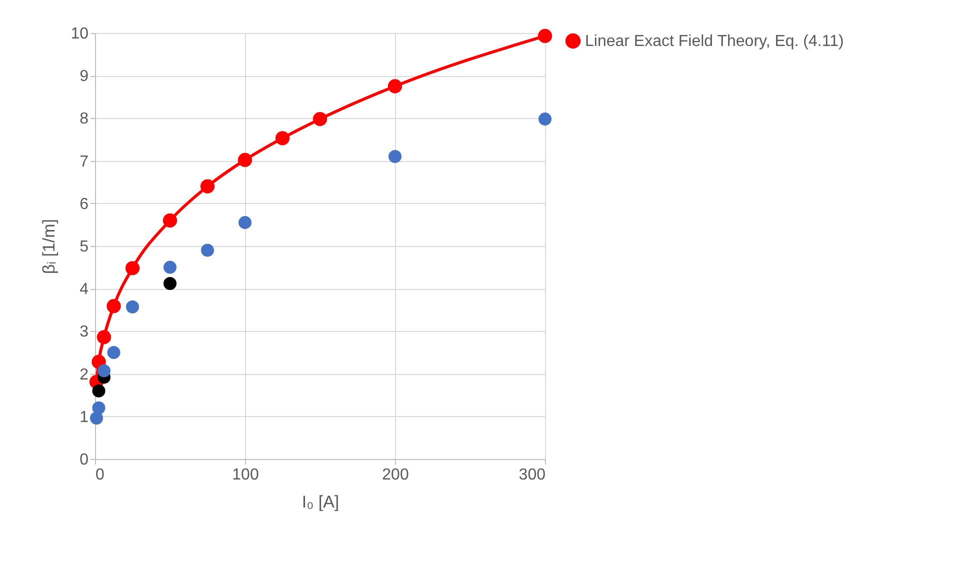 This screenshot has height=577, width=959. Describe the element at coordinates (79, 34) in the screenshot. I see `y-tick-label: 10` at that location.